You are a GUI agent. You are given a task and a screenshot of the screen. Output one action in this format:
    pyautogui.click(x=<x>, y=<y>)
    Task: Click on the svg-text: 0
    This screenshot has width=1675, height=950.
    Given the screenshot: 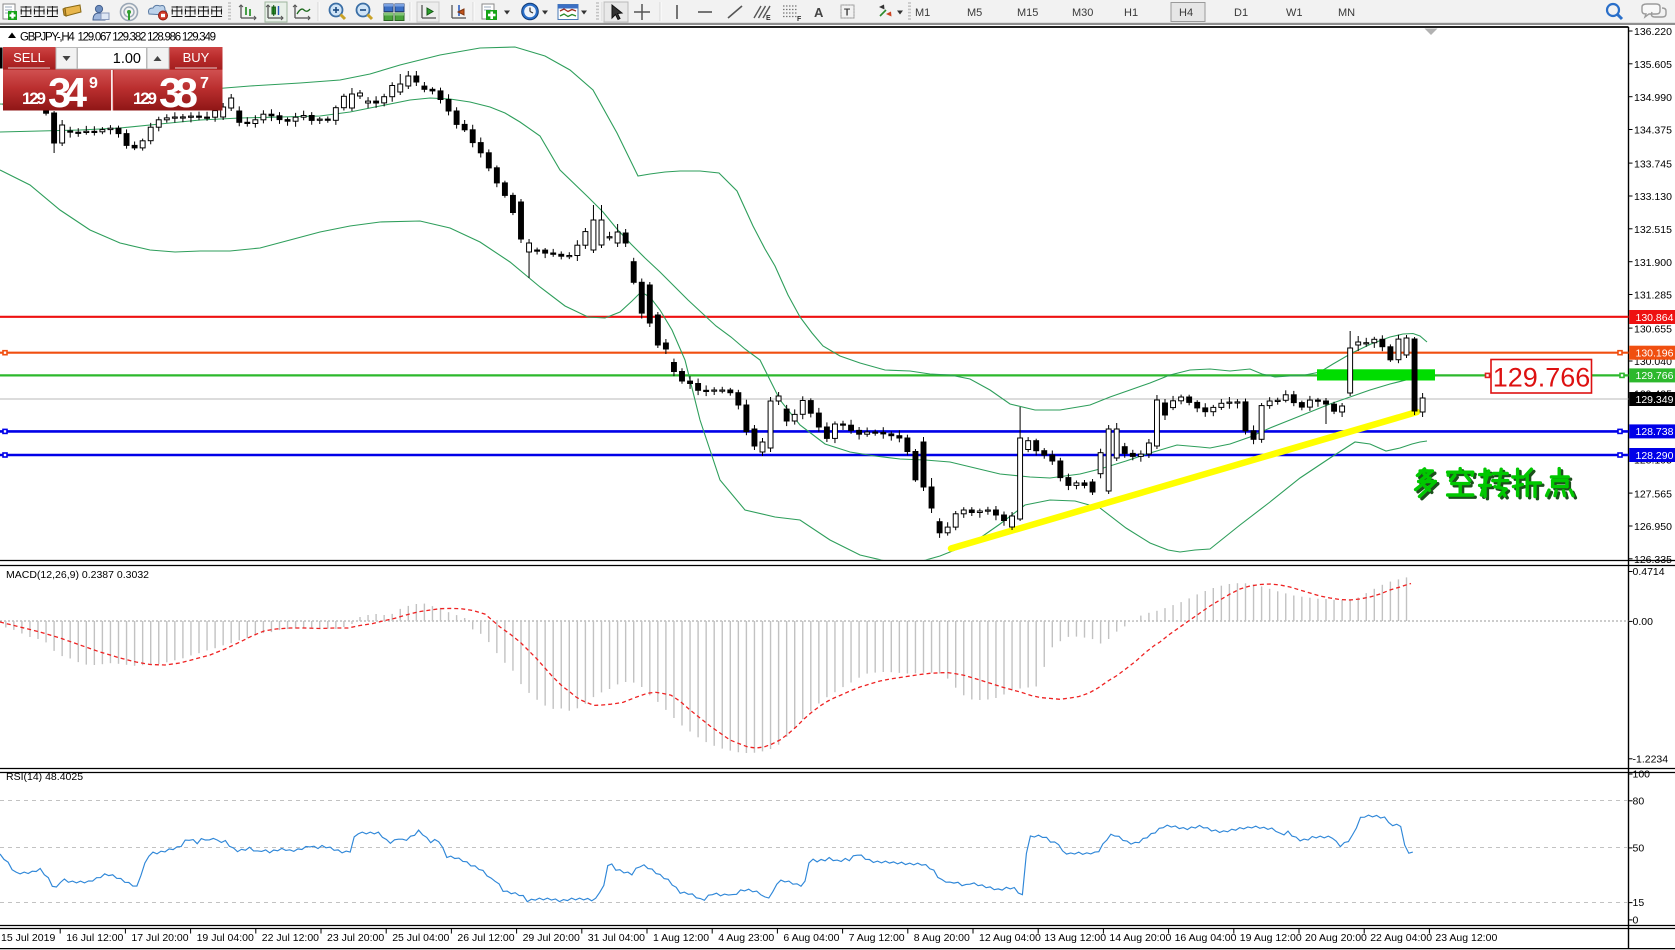 What is the action you would take?
    pyautogui.click(x=1636, y=920)
    